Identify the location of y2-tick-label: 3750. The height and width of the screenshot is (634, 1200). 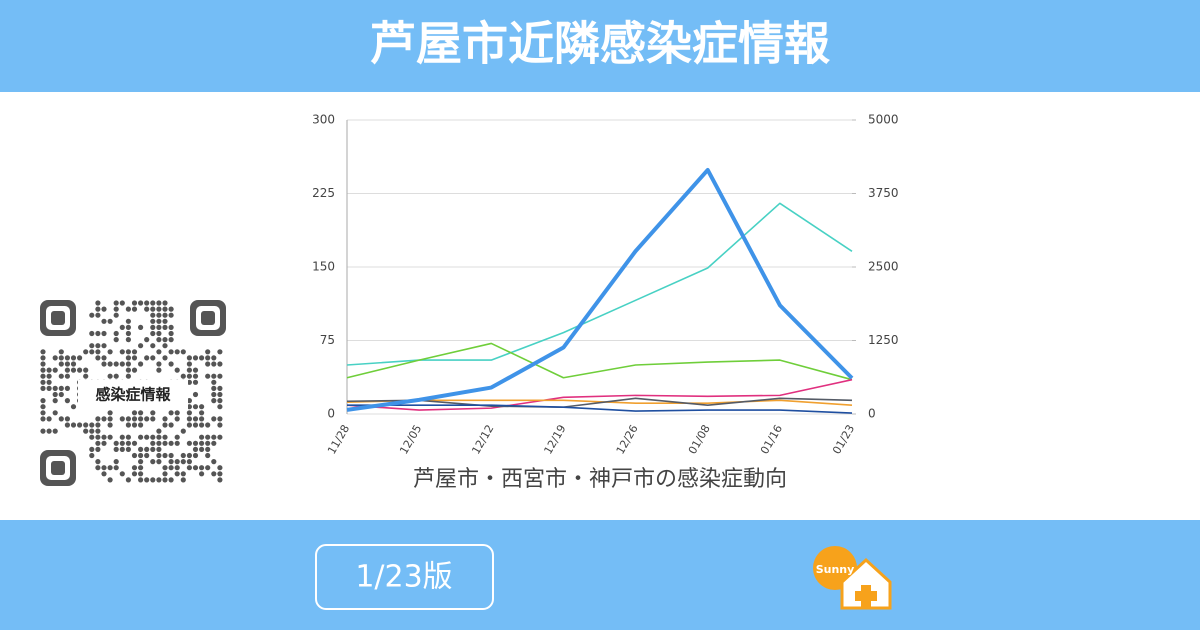
(883, 193).